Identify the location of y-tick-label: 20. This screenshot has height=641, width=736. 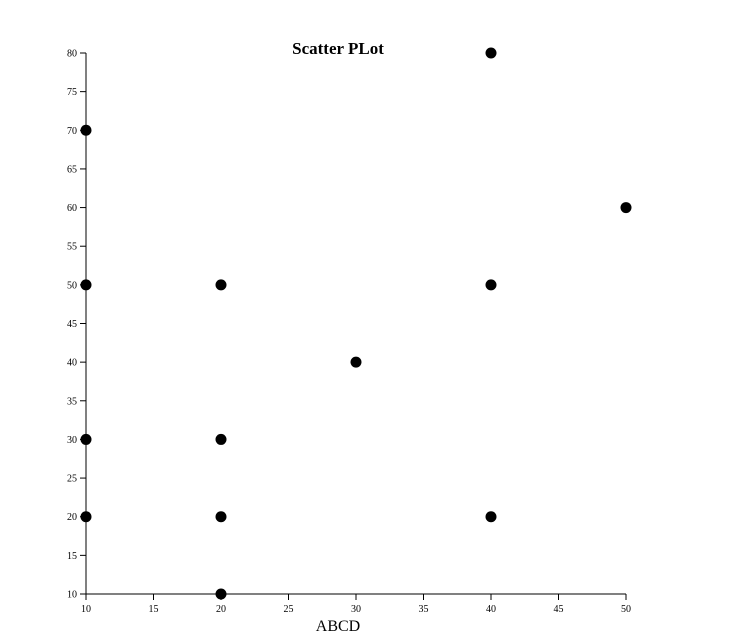
(72, 517).